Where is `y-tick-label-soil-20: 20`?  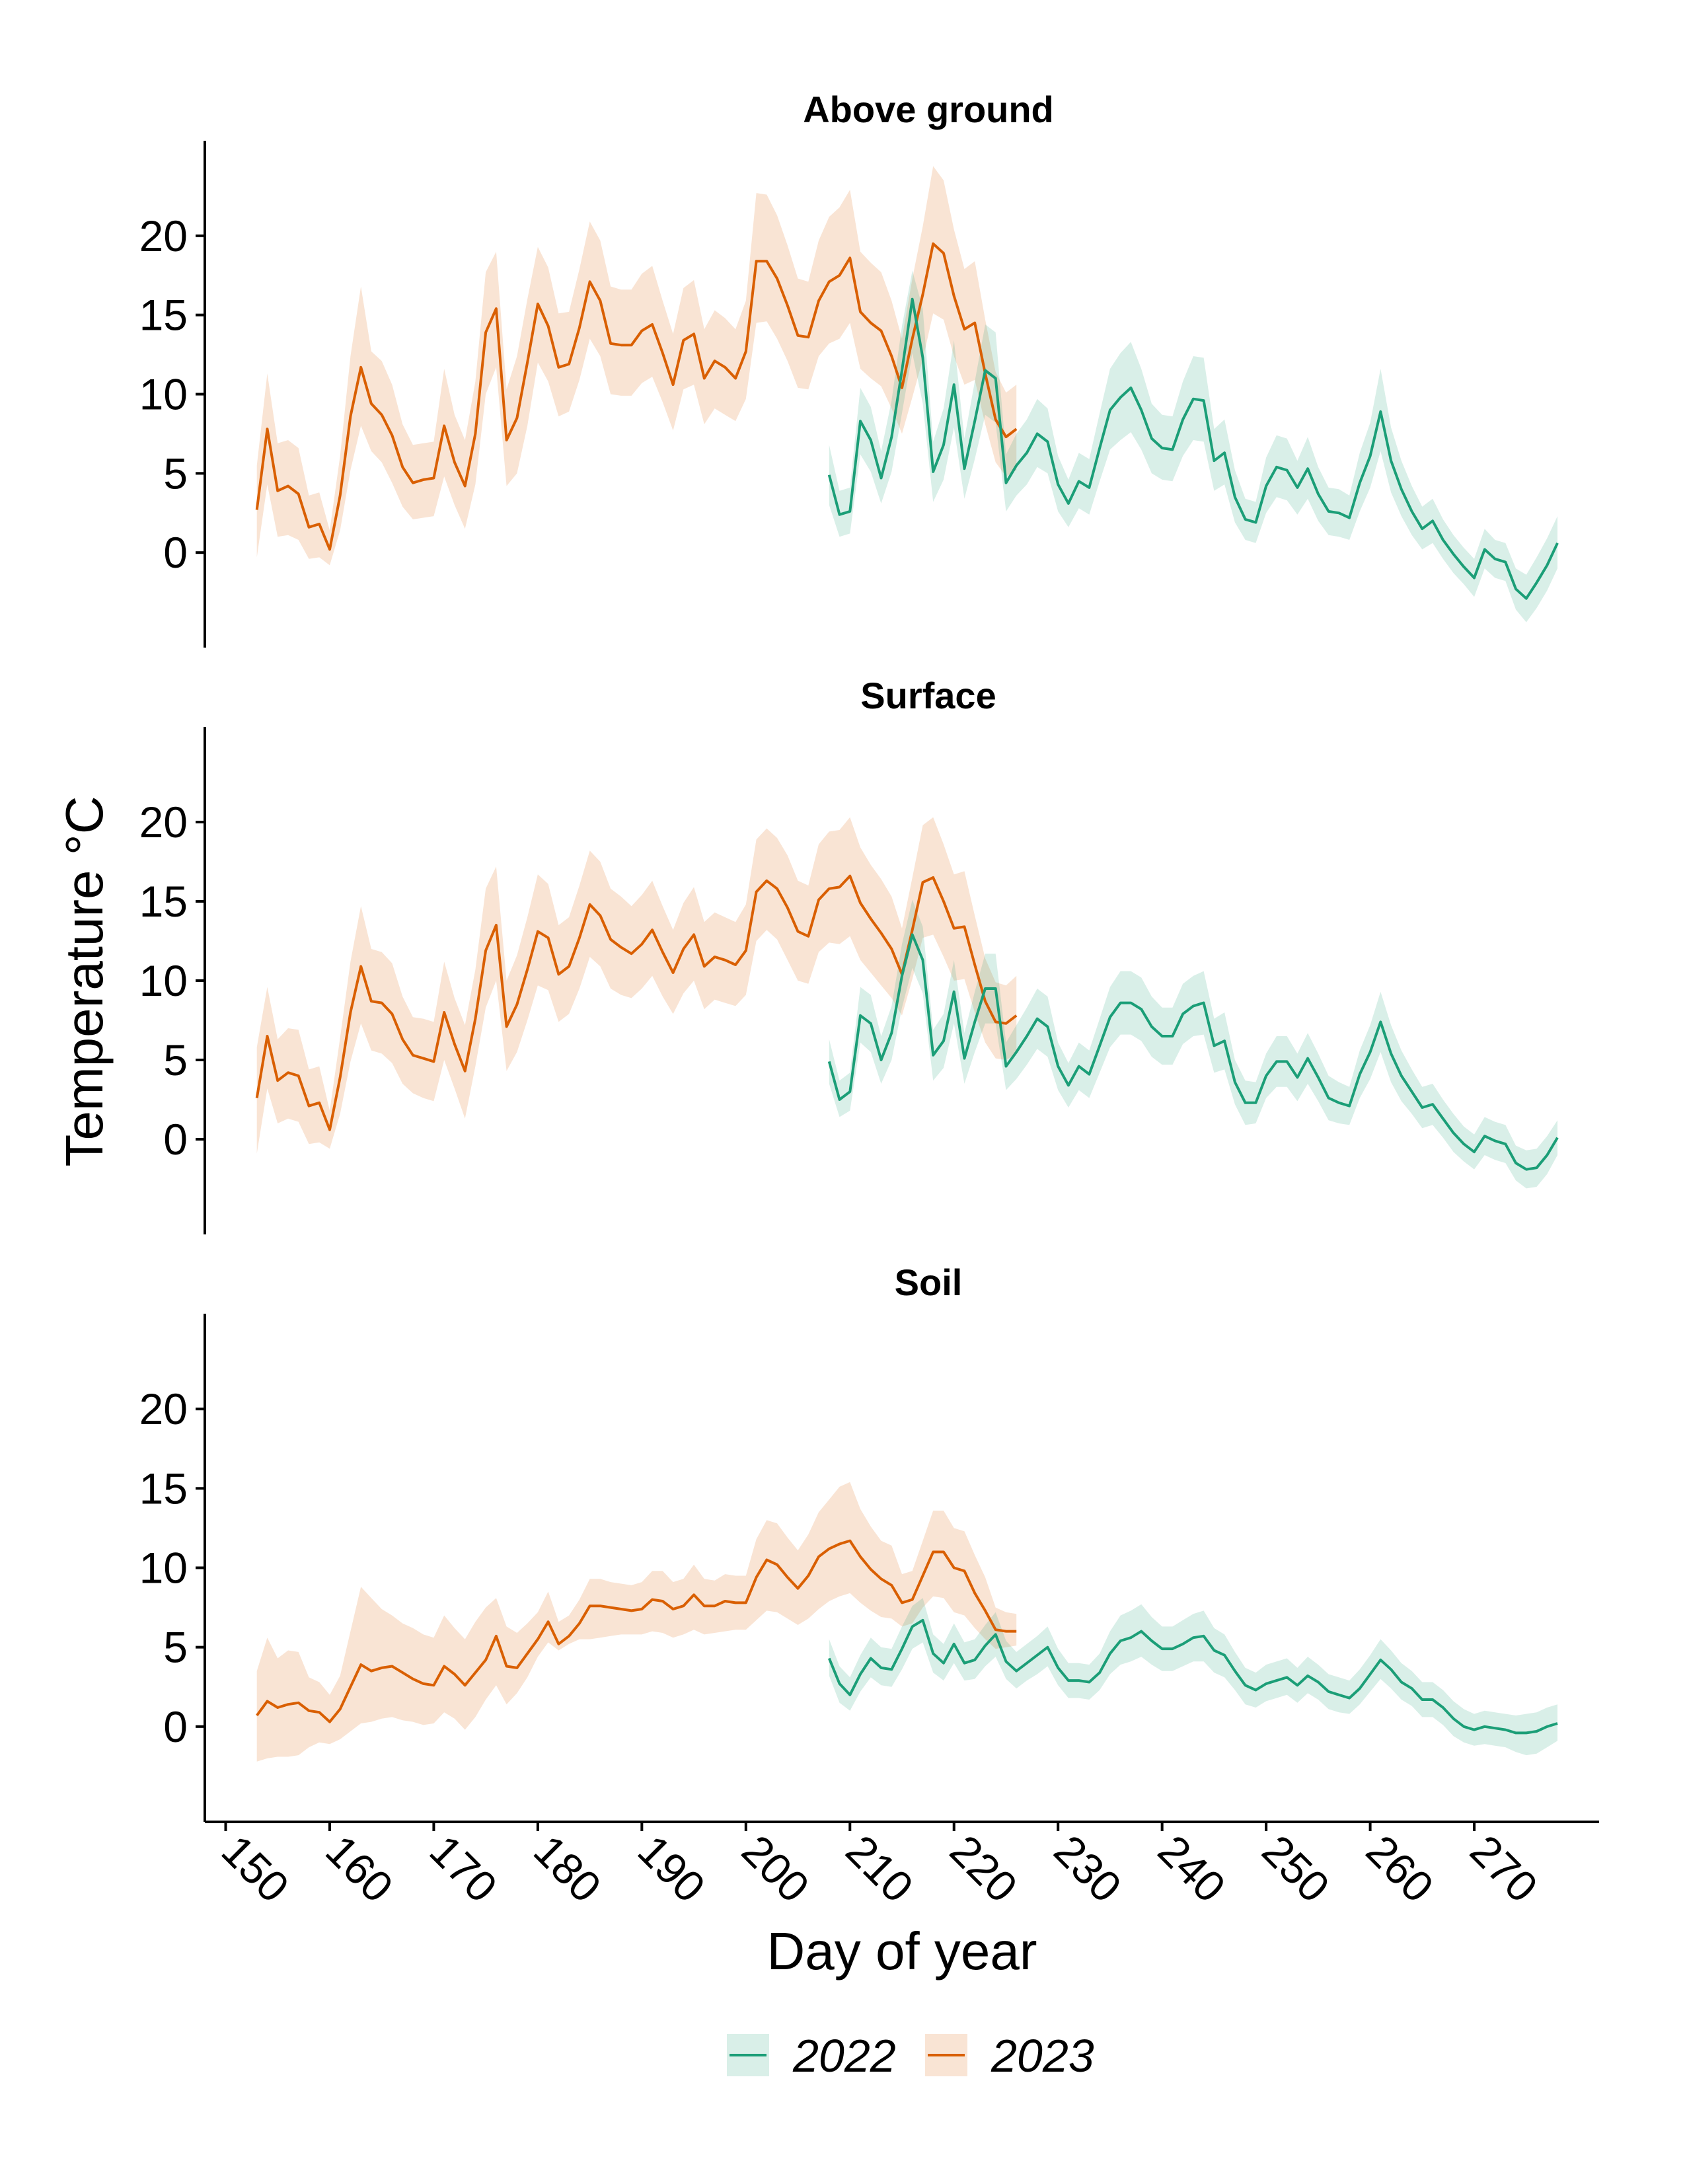
y-tick-label-soil-20: 20 is located at coordinates (163, 1408).